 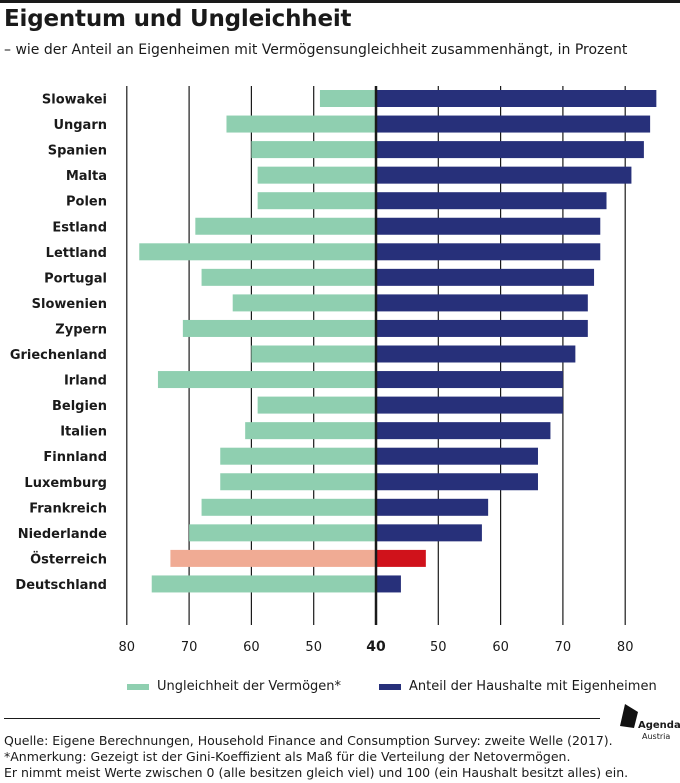 What do you see at coordinates (340, 1) in the screenshot?
I see `top-rule` at bounding box center [340, 1].